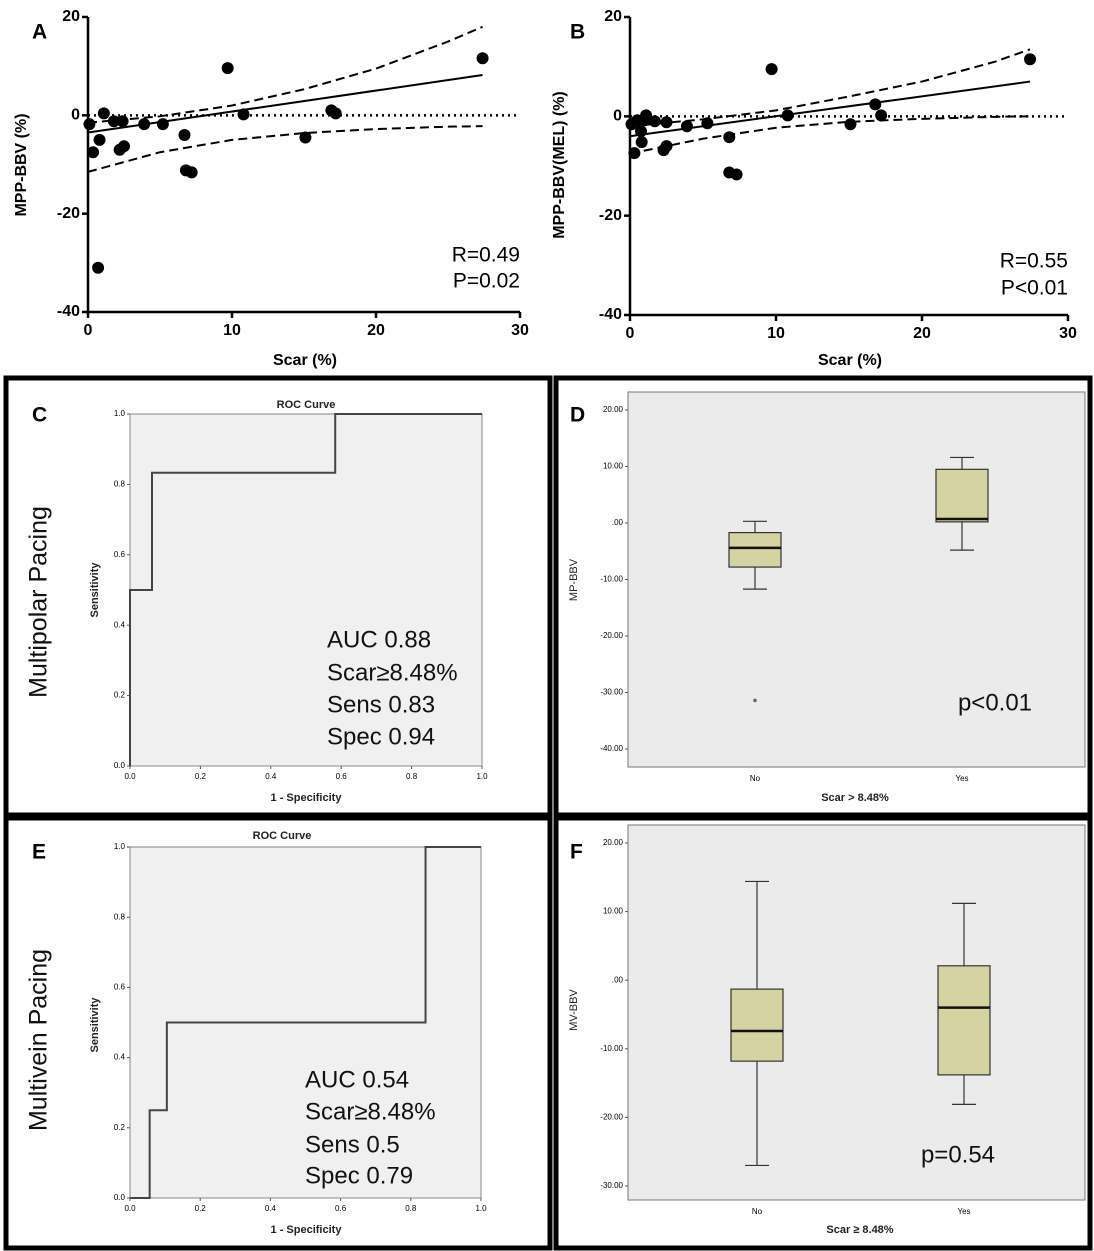  Describe the element at coordinates (574, 1010) in the screenshot. I see `y-axis-label: MV-BBV` at that location.